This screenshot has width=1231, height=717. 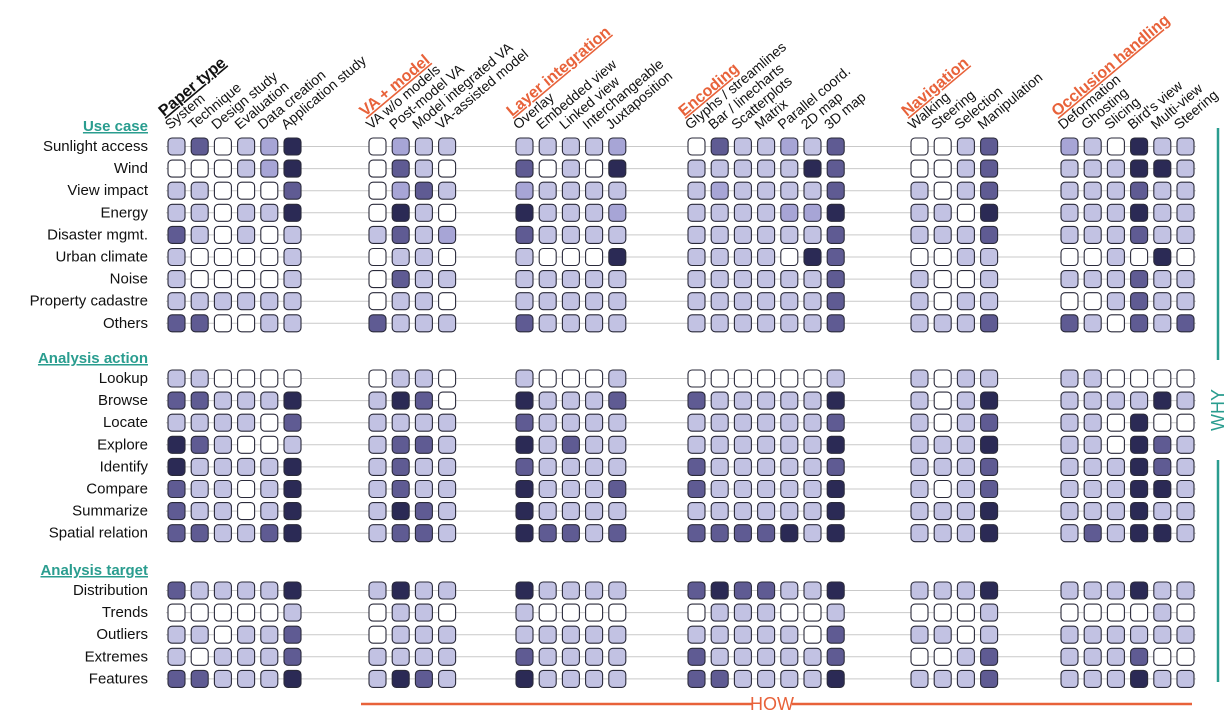 I want to click on row-label-property-cadastre: Property cadastre, so click(x=89, y=301).